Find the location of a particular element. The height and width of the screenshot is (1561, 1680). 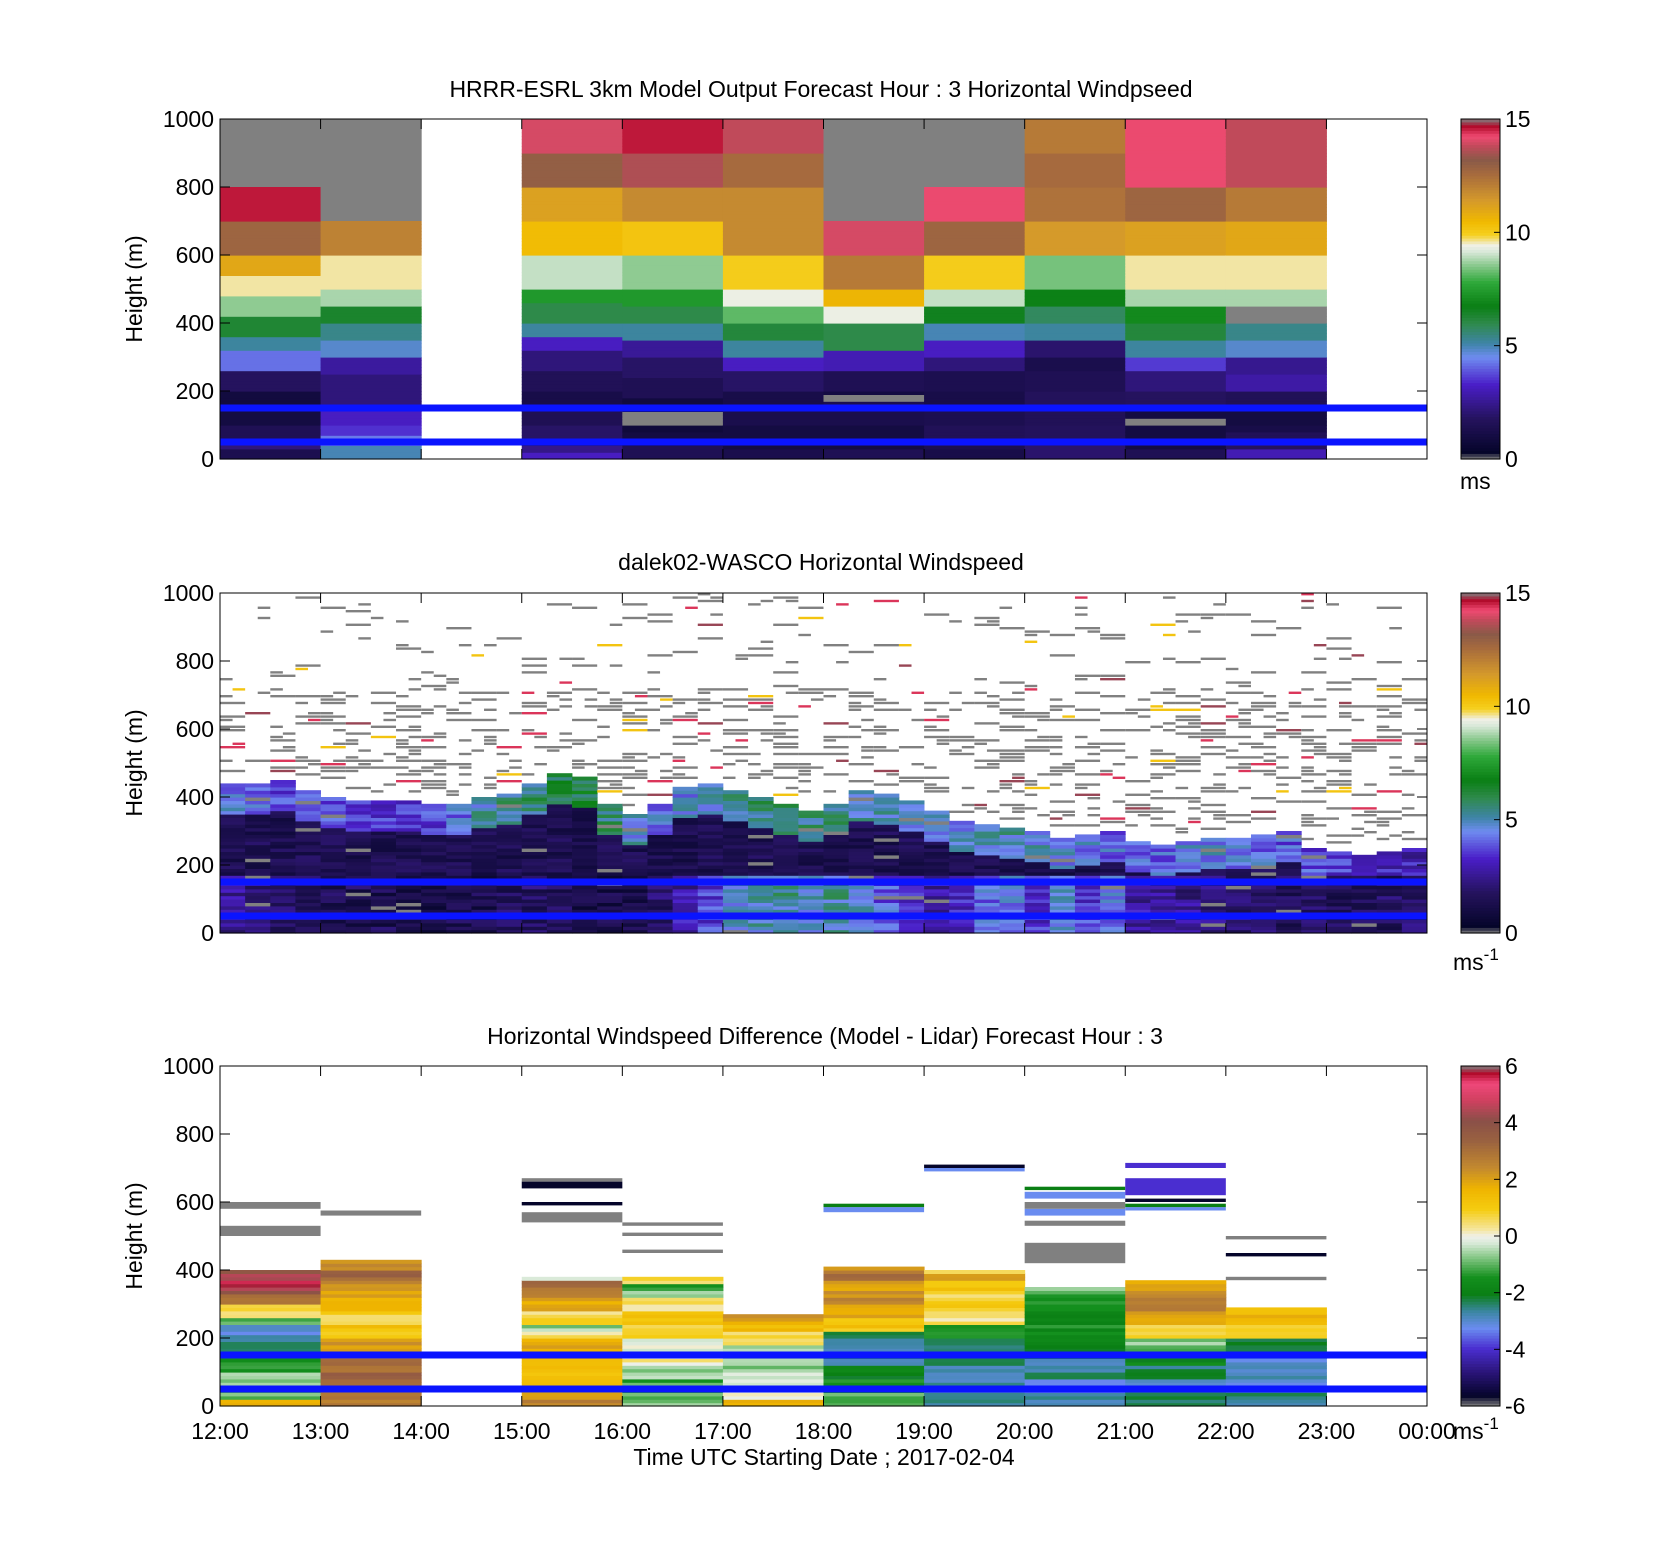

colorbar-tick-label: 5 is located at coordinates (1511, 820).